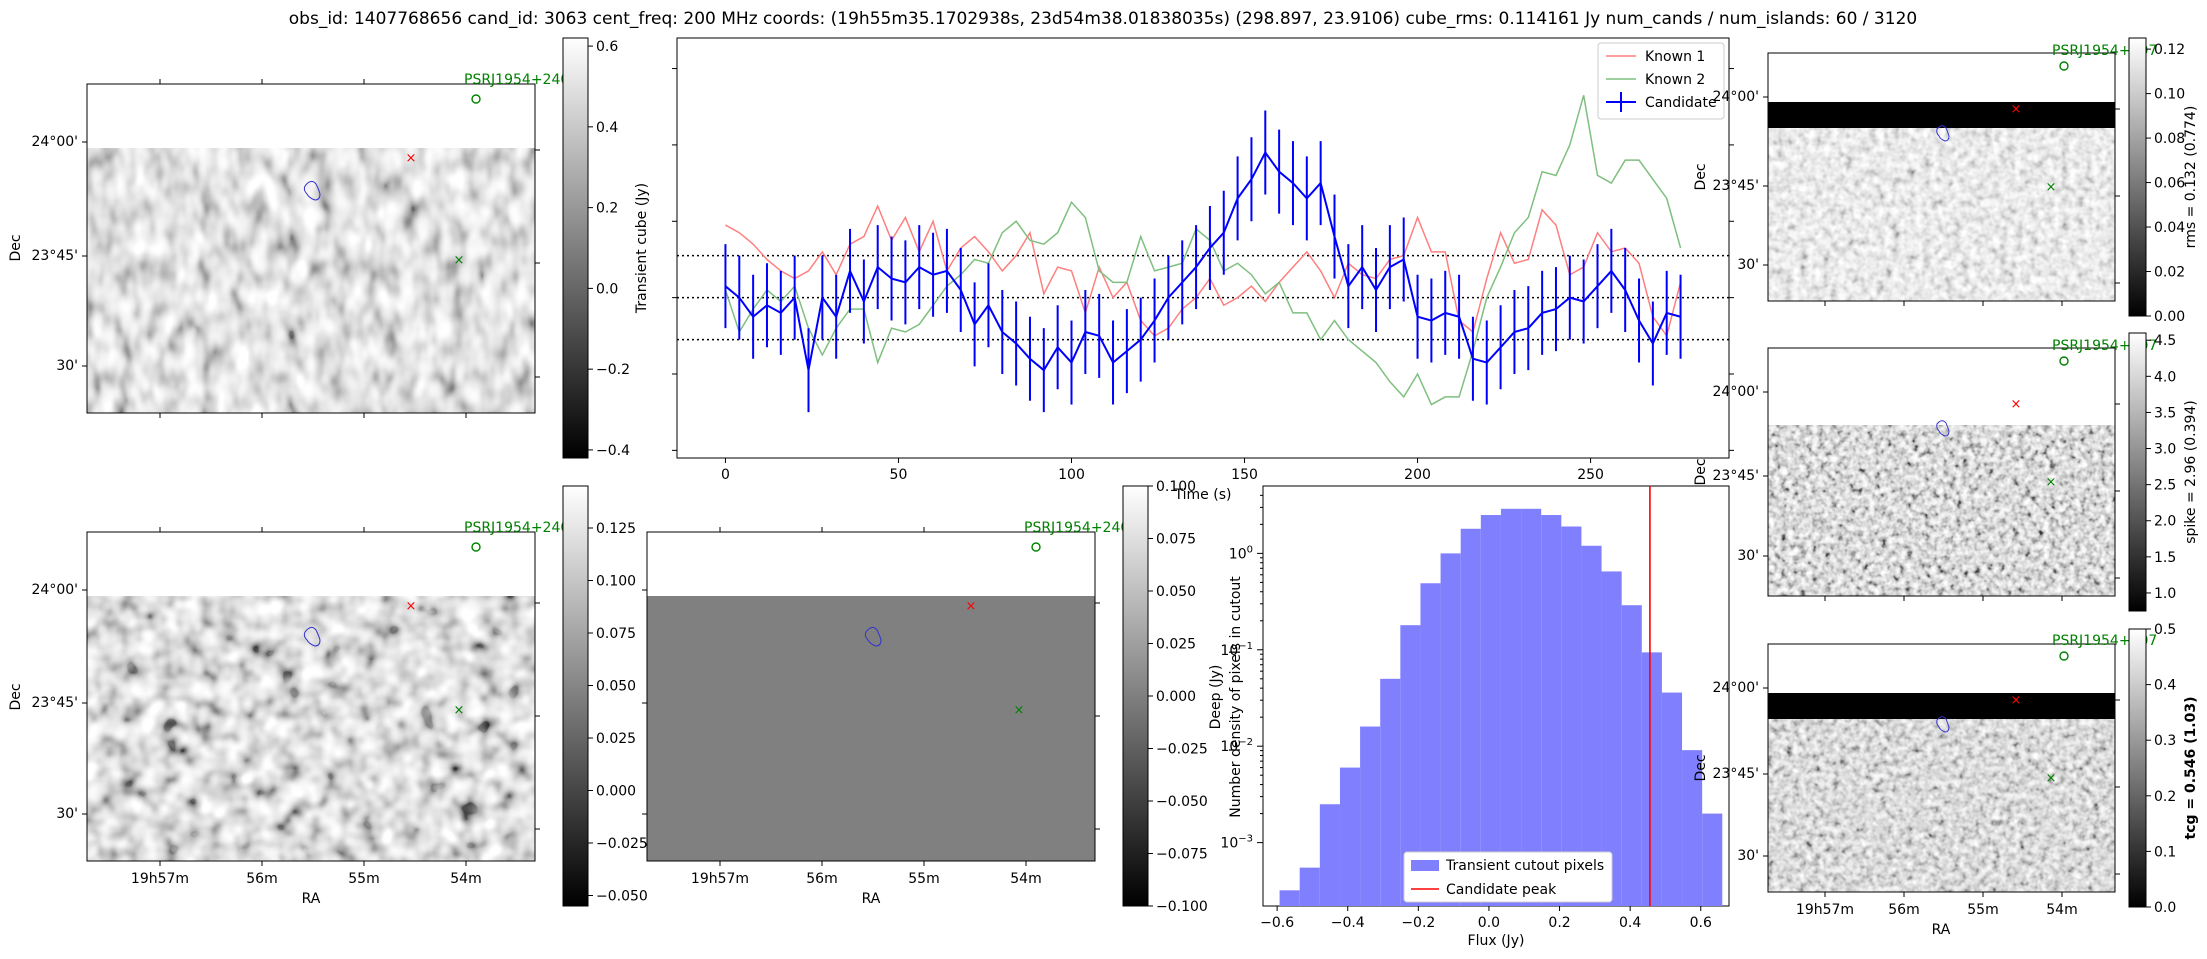 The width and height of the screenshot is (2207, 959). I want to click on legend-known1: Known 1, so click(1675, 57).